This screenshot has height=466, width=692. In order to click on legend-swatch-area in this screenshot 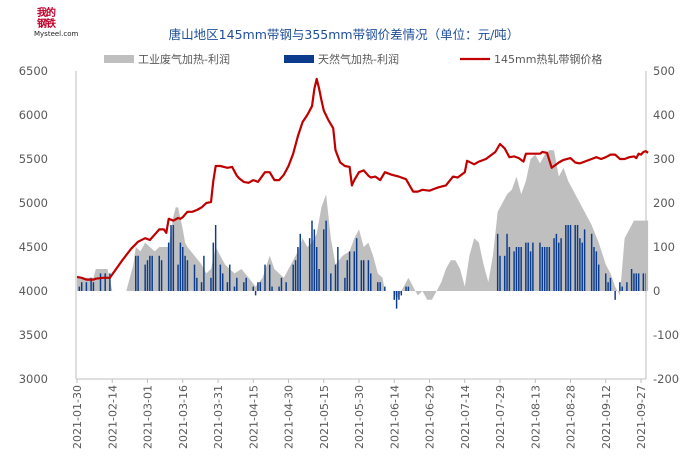, I will do `click(119, 59)`.